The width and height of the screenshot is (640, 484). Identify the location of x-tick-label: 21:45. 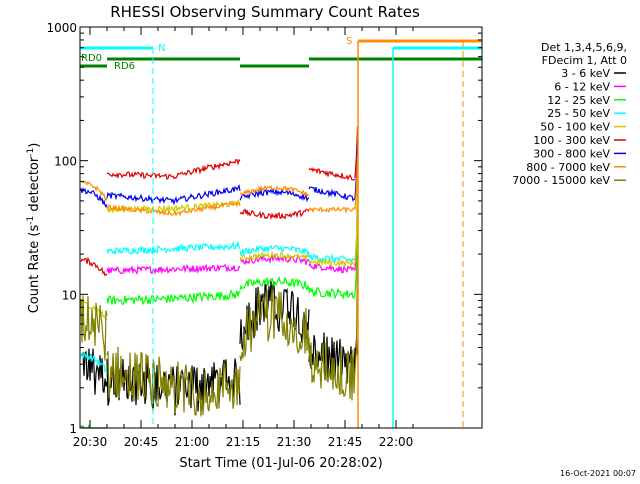
(345, 442).